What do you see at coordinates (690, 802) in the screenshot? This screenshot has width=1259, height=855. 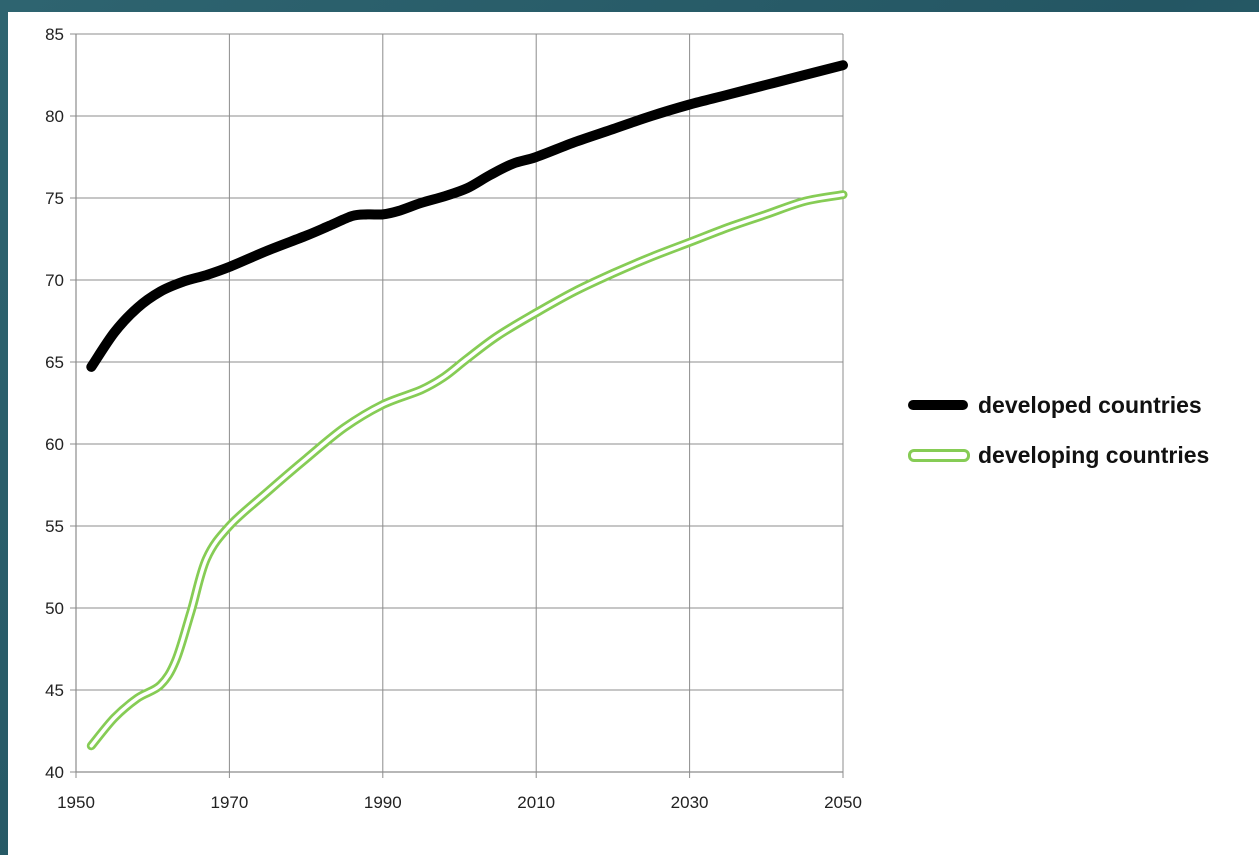 I see `x-tick-label: 2030` at bounding box center [690, 802].